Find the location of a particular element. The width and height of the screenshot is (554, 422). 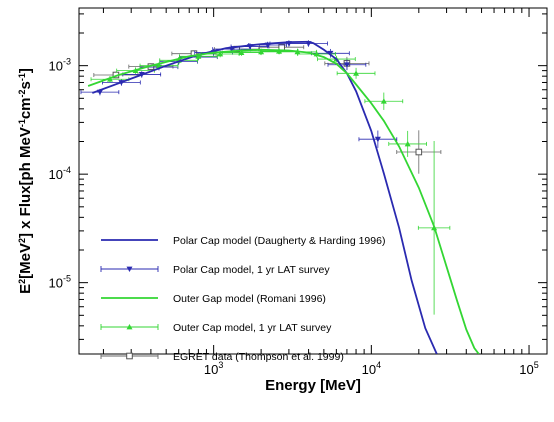

legend-label: EGRET data (Thompson et al. 1999) is located at coordinates (258, 357).